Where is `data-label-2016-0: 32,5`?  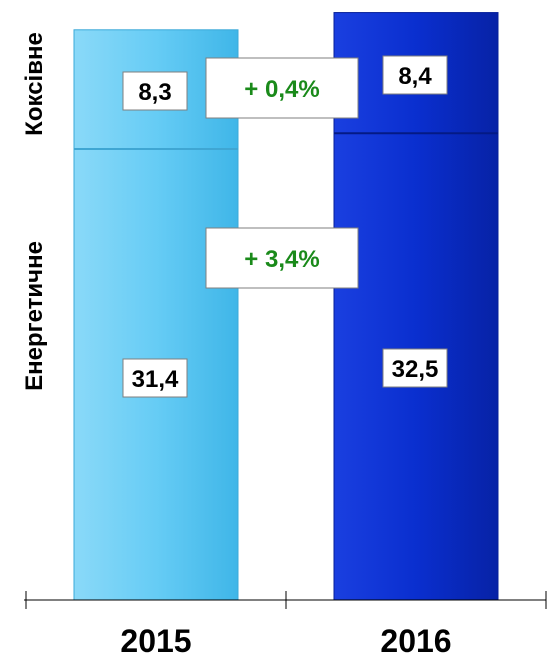 data-label-2016-0: 32,5 is located at coordinates (415, 369).